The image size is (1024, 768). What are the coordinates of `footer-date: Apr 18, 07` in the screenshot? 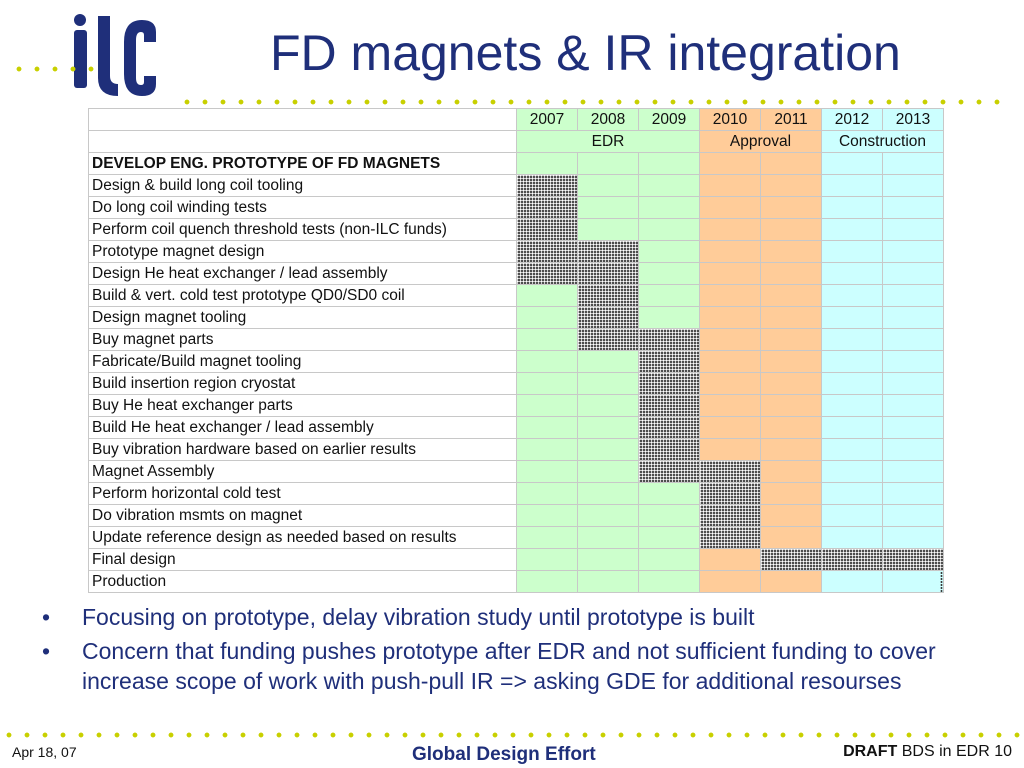 It's located at (44, 752).